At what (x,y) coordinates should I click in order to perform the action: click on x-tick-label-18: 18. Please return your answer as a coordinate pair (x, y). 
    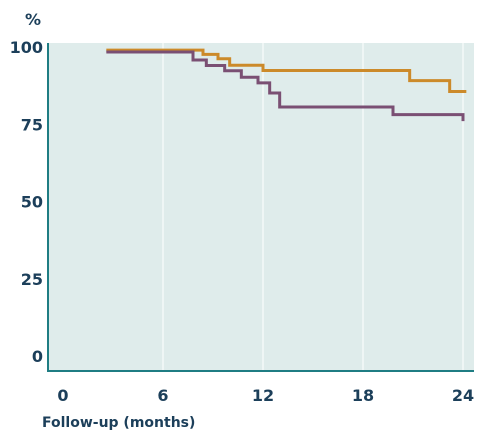
    Looking at the image, I should click on (363, 395).